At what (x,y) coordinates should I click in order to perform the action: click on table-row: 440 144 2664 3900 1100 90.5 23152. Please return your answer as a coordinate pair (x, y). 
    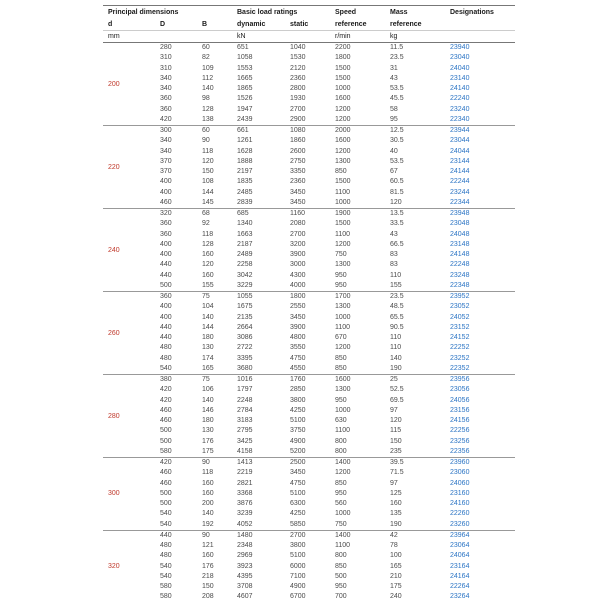
    Looking at the image, I should click on (335, 328).